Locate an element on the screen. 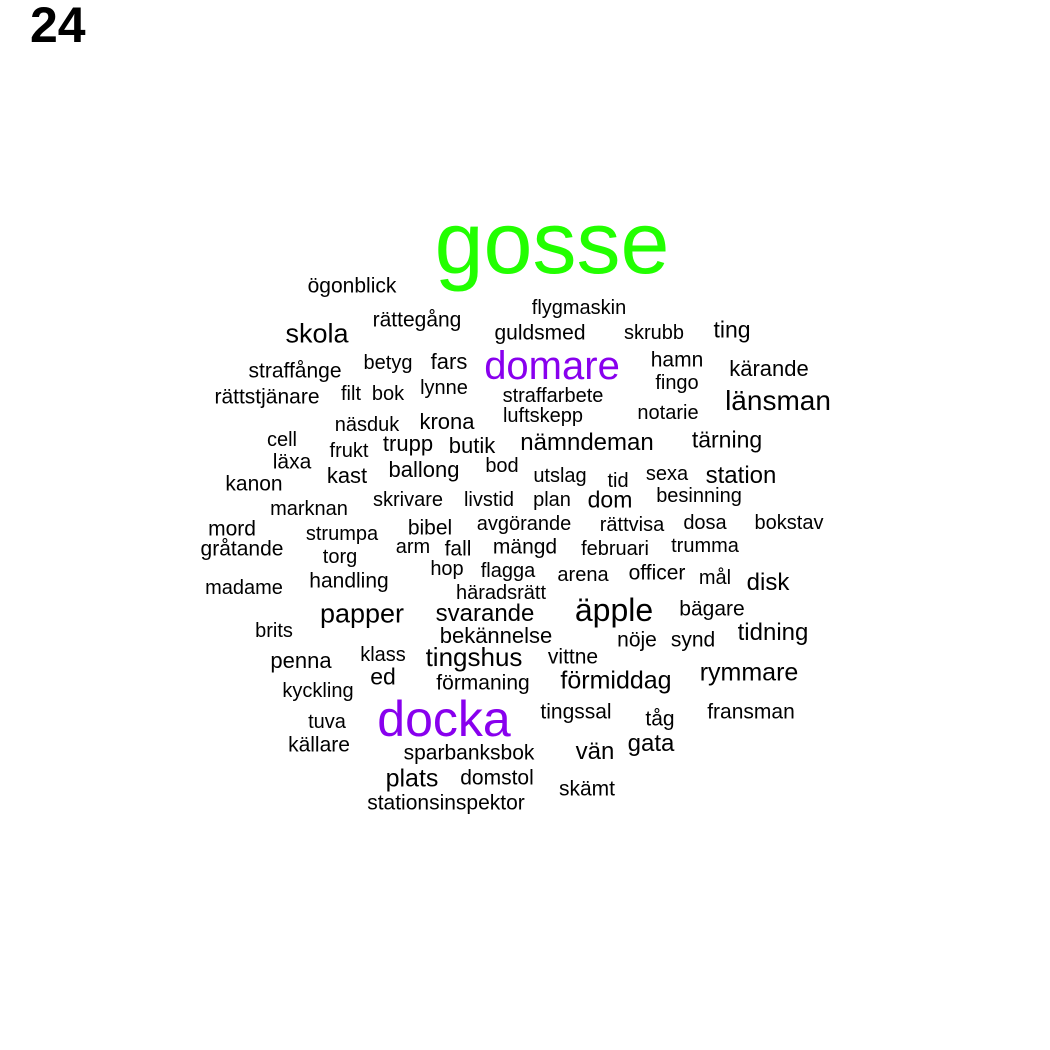  cloud-word: docka is located at coordinates (444, 719).